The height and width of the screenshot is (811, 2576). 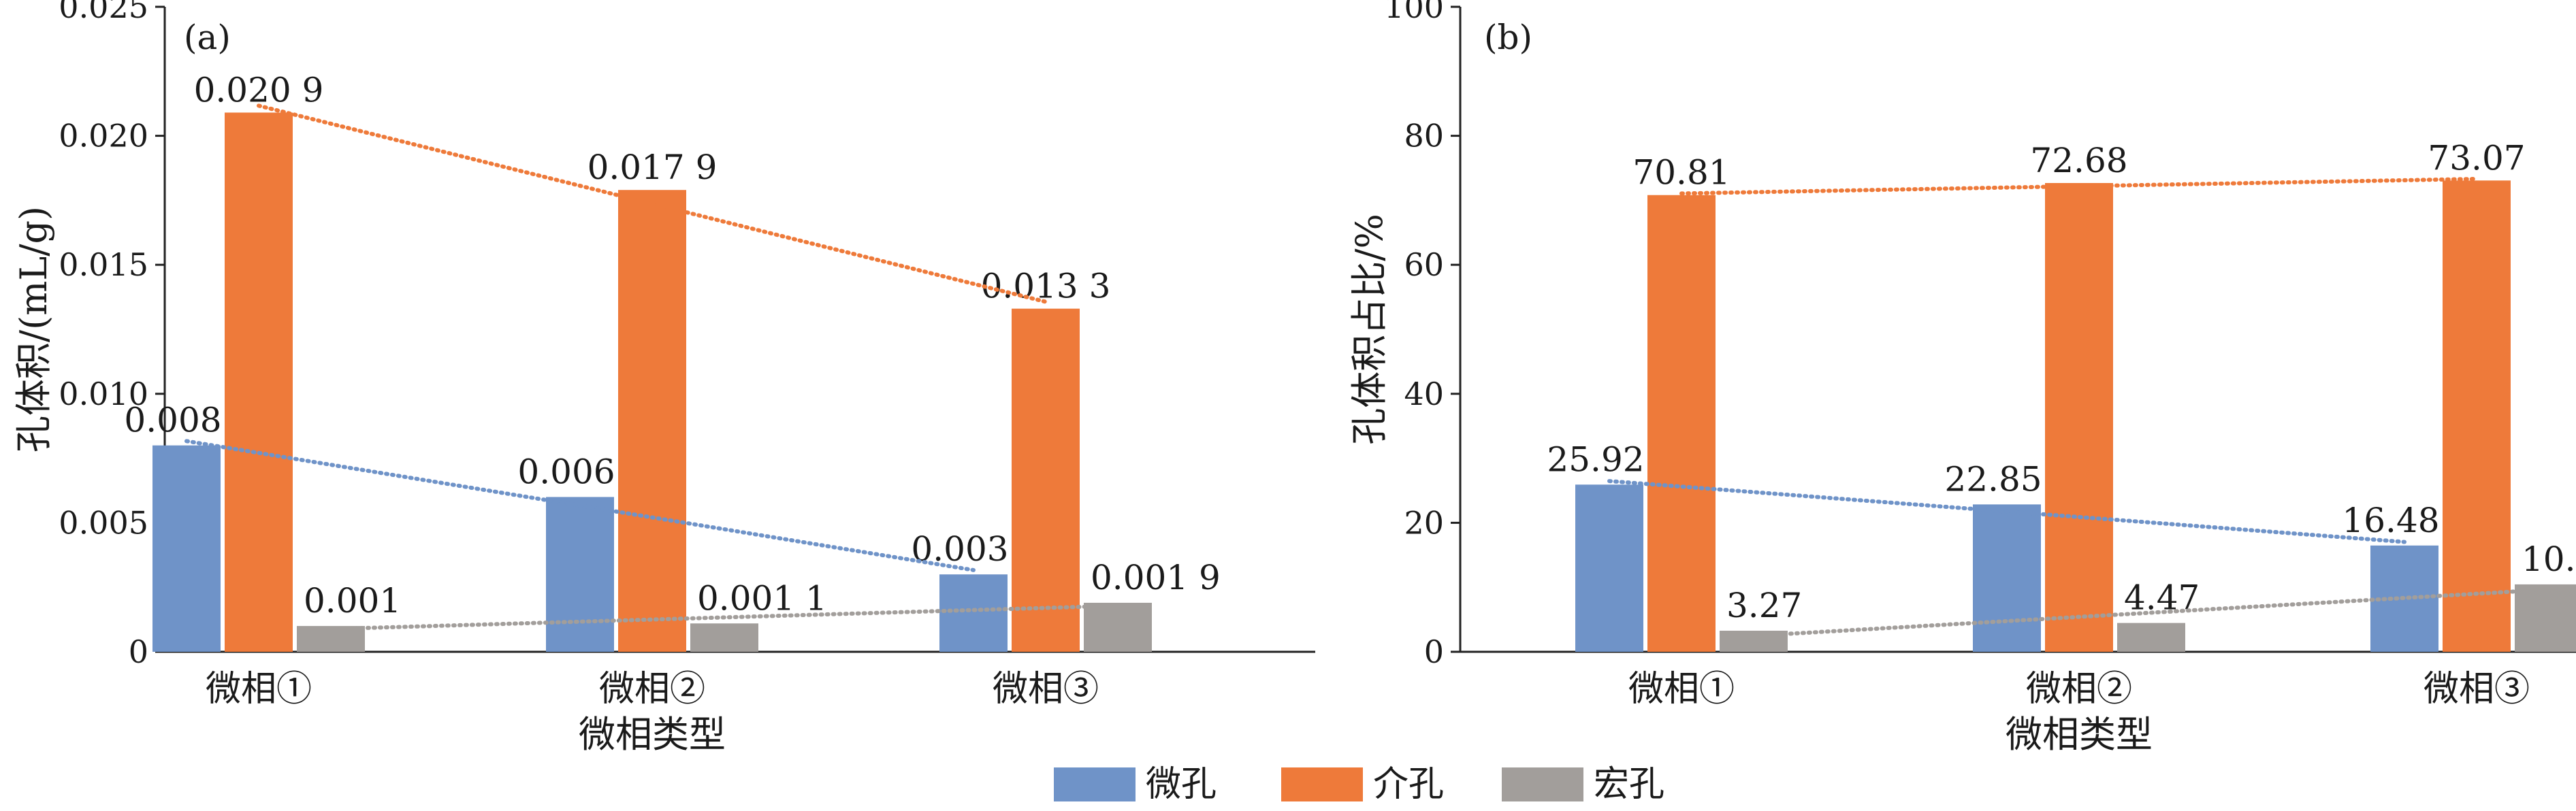 I want to click on panel-label: (a), so click(x=208, y=37).